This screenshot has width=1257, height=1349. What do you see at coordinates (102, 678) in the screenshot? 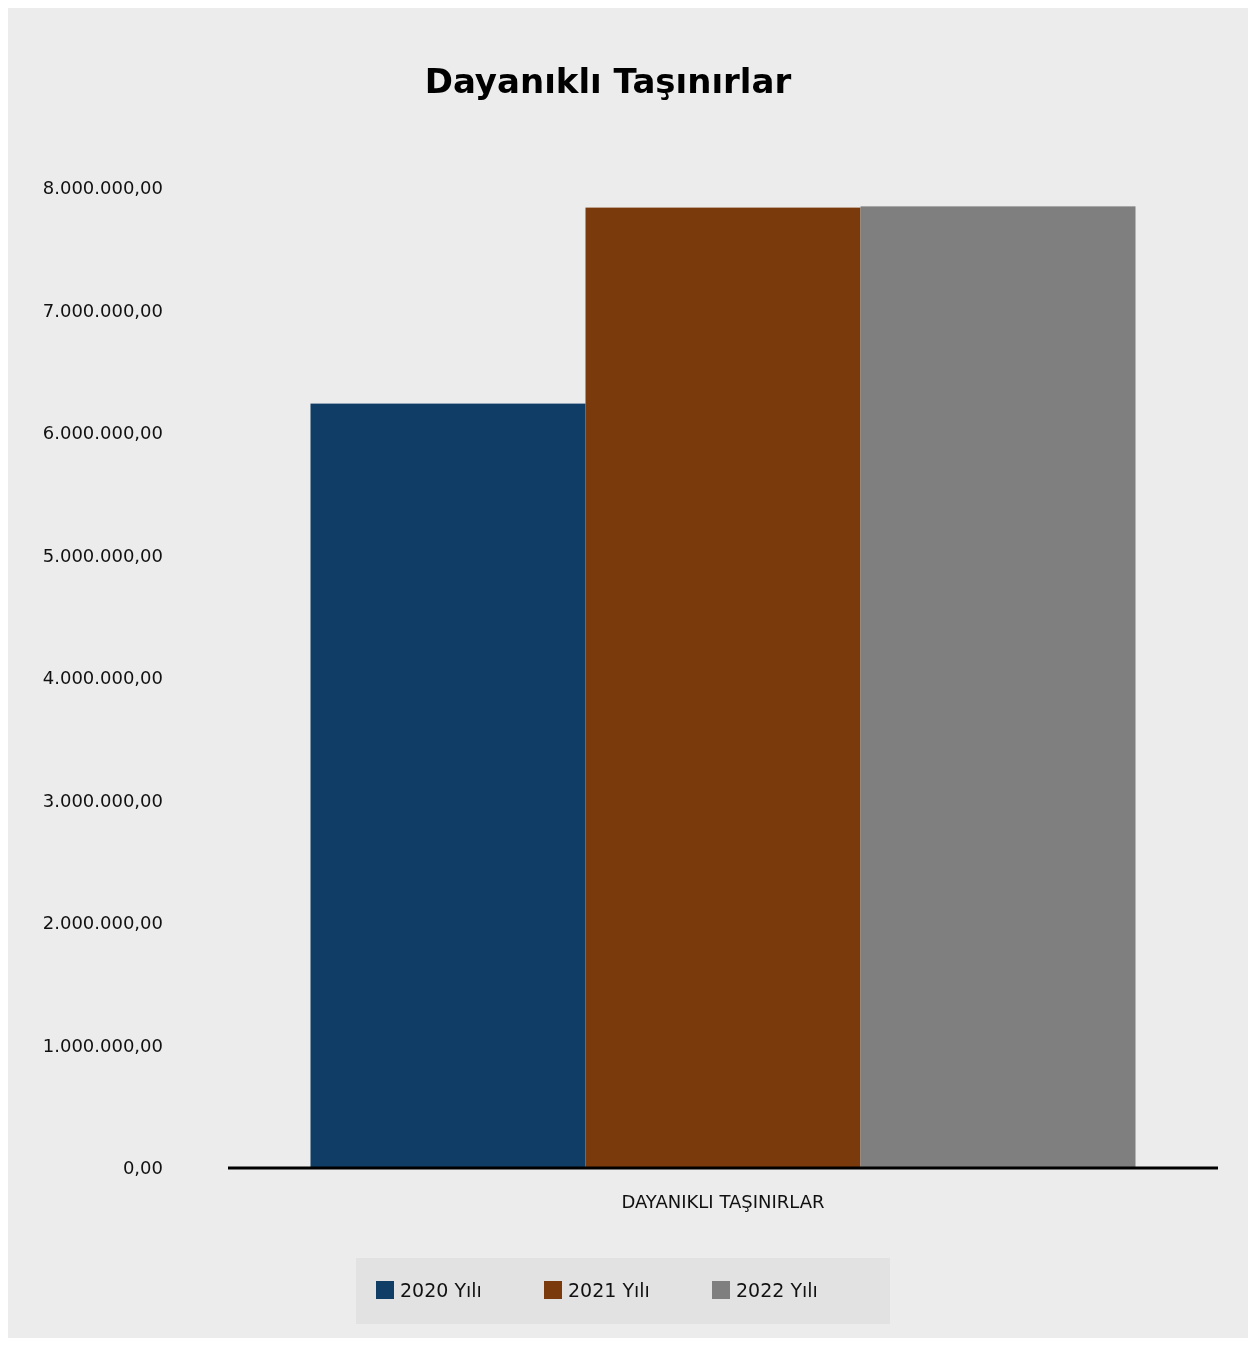
I see `y-tick-label: 4.000.000,00` at bounding box center [102, 678].